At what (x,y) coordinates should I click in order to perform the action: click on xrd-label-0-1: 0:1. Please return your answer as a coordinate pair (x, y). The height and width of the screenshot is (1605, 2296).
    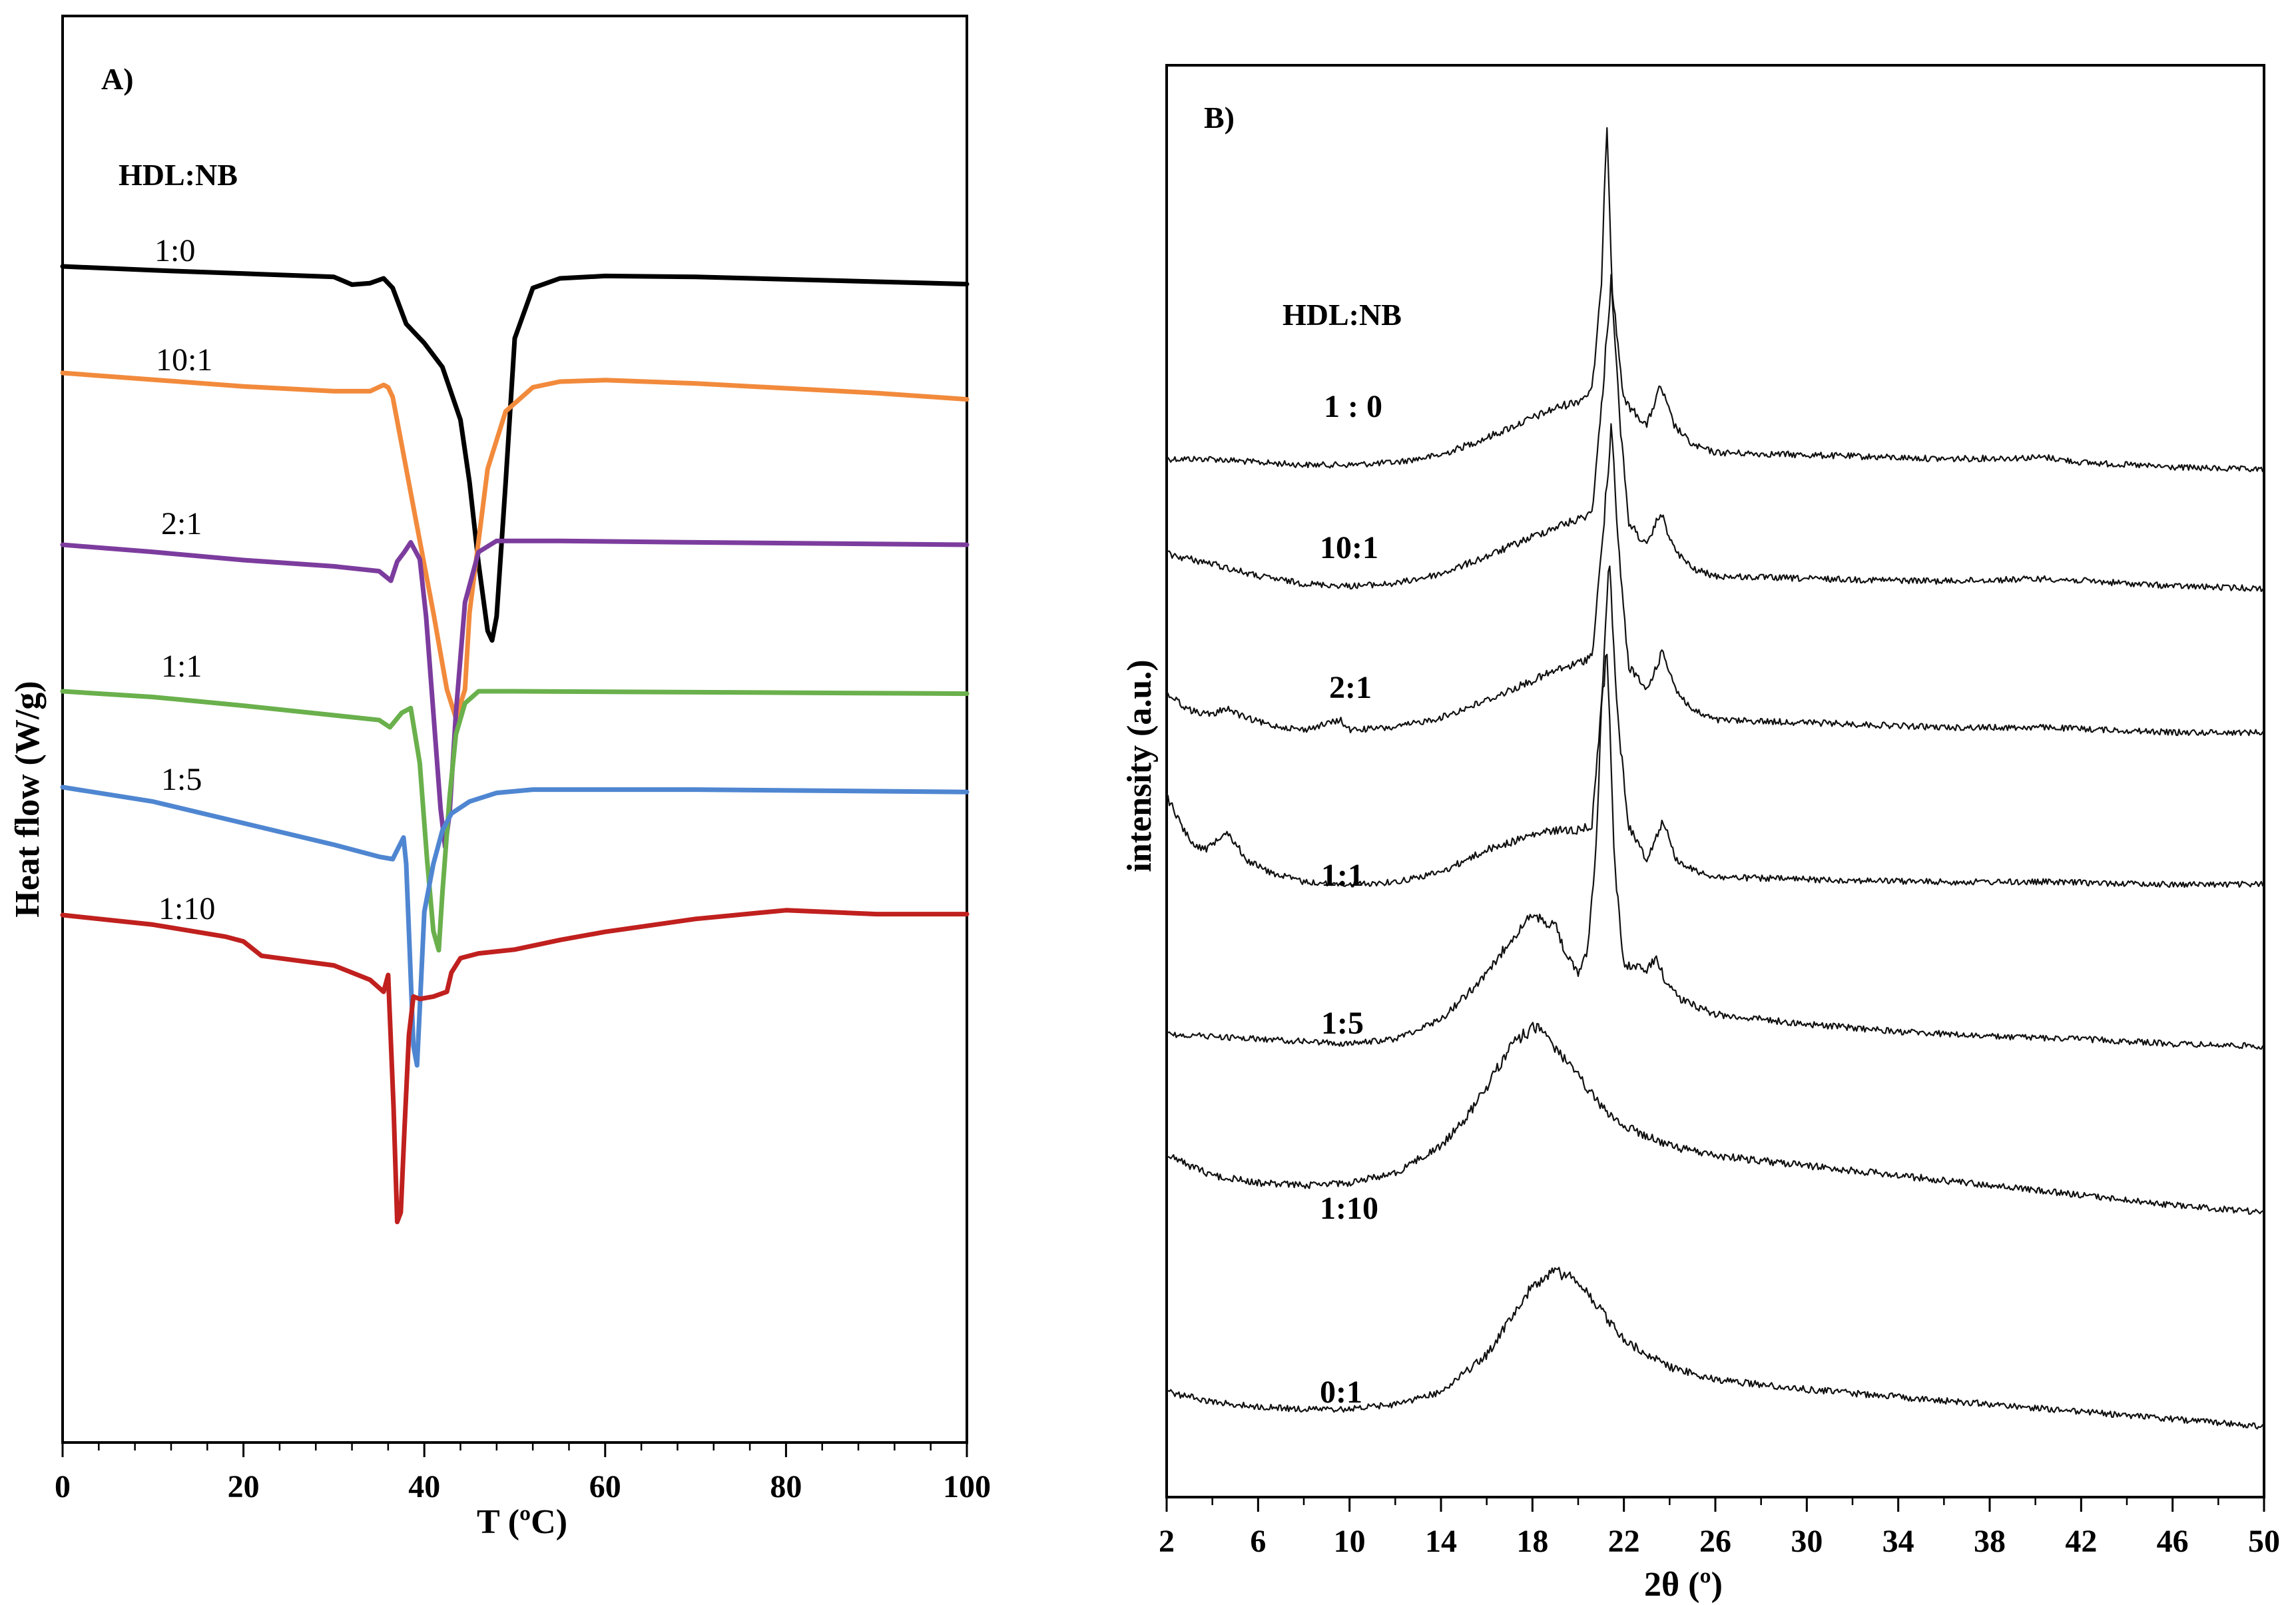
    Looking at the image, I should click on (1341, 1392).